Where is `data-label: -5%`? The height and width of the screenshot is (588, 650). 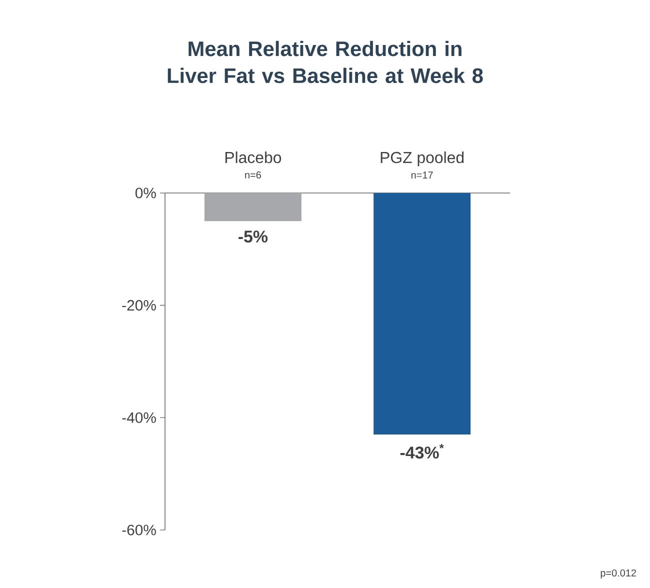
data-label: -5% is located at coordinates (253, 236).